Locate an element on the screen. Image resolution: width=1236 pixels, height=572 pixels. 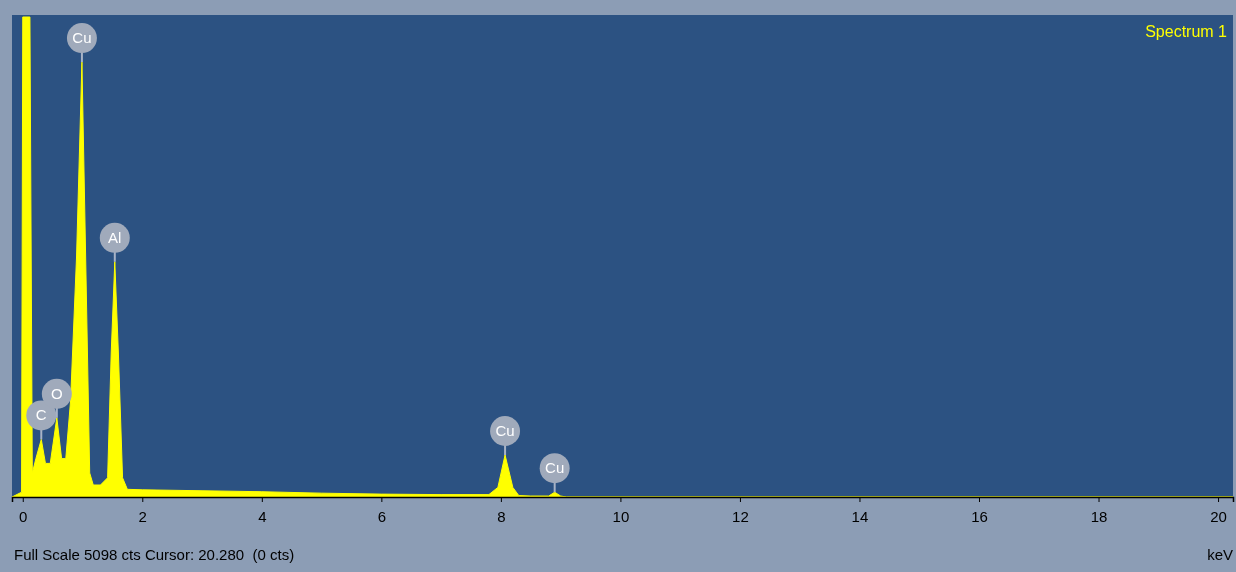
x-tick-label: 0 is located at coordinates (23, 516).